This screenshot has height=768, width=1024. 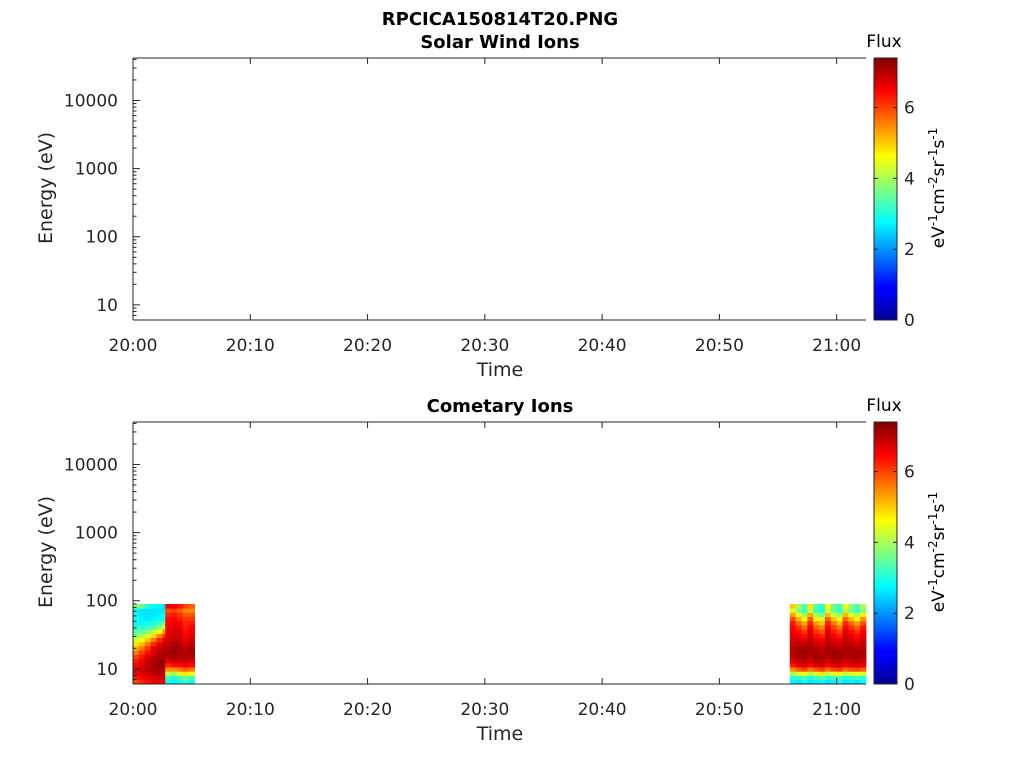 I want to click on colorbar-title: Flux, so click(x=883, y=42).